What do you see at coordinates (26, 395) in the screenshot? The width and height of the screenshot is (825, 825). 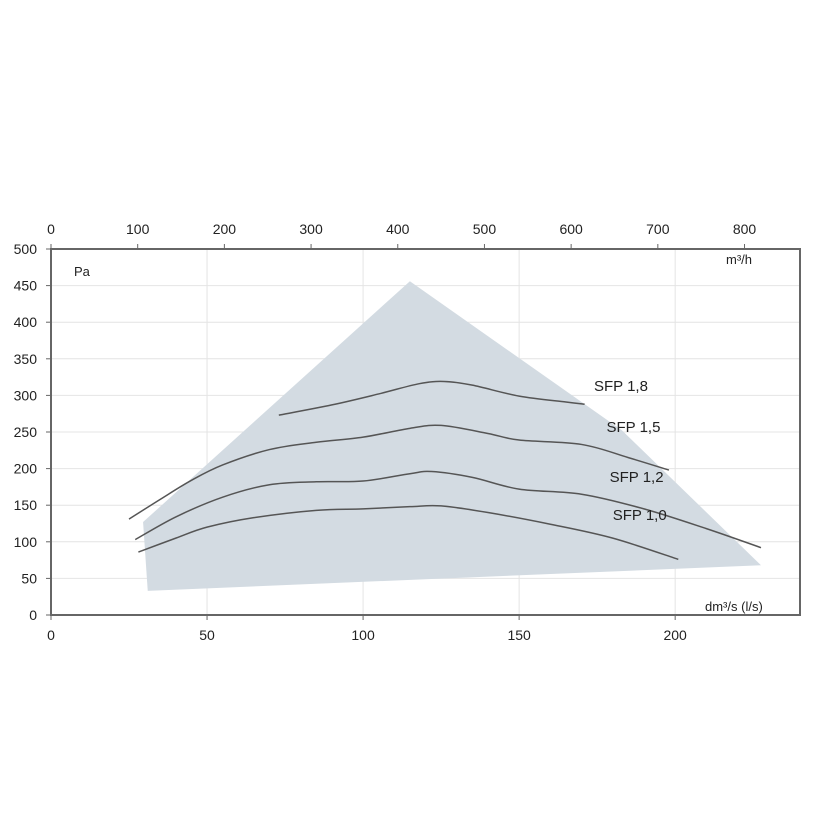 I see `y-tick-label: 300` at bounding box center [26, 395].